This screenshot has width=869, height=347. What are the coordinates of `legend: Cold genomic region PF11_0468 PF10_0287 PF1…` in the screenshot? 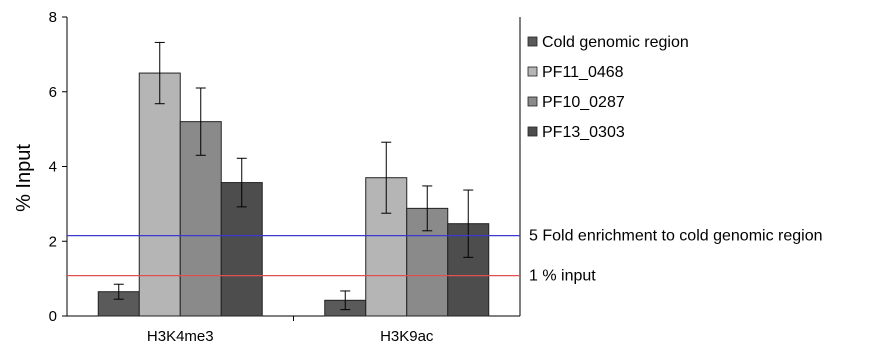 It's located at (608, 87).